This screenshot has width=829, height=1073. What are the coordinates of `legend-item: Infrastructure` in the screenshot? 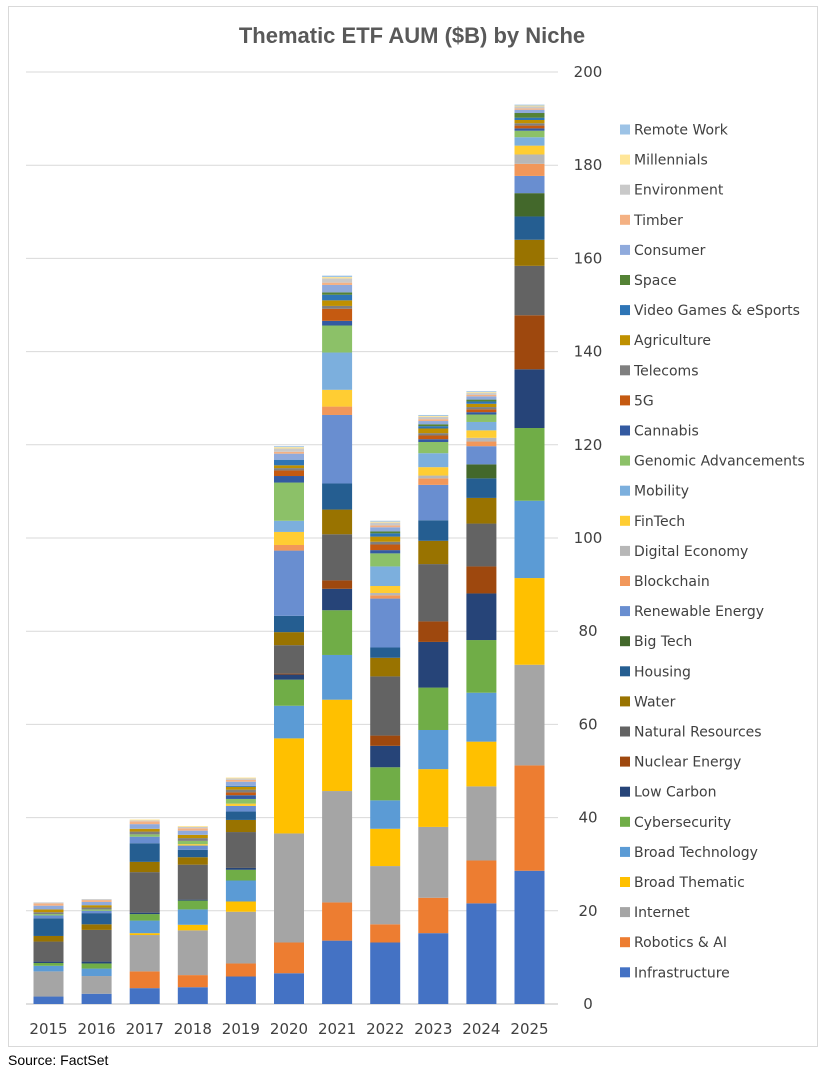 It's located at (675, 973).